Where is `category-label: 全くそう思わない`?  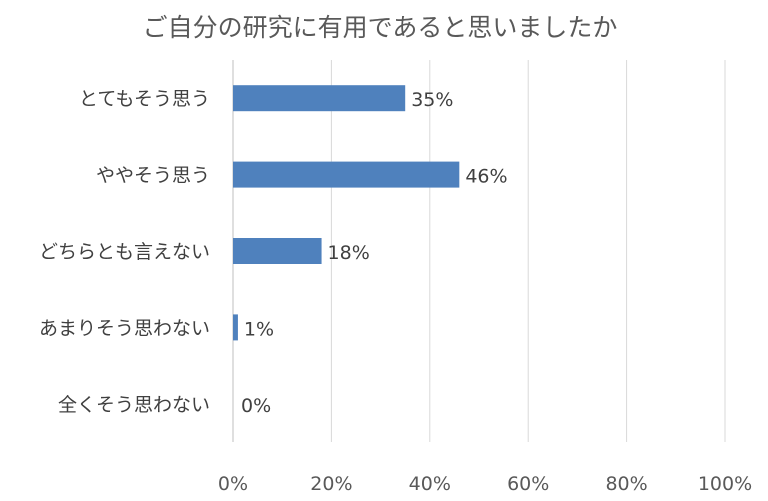 category-label: 全くそう思わない is located at coordinates (134, 405).